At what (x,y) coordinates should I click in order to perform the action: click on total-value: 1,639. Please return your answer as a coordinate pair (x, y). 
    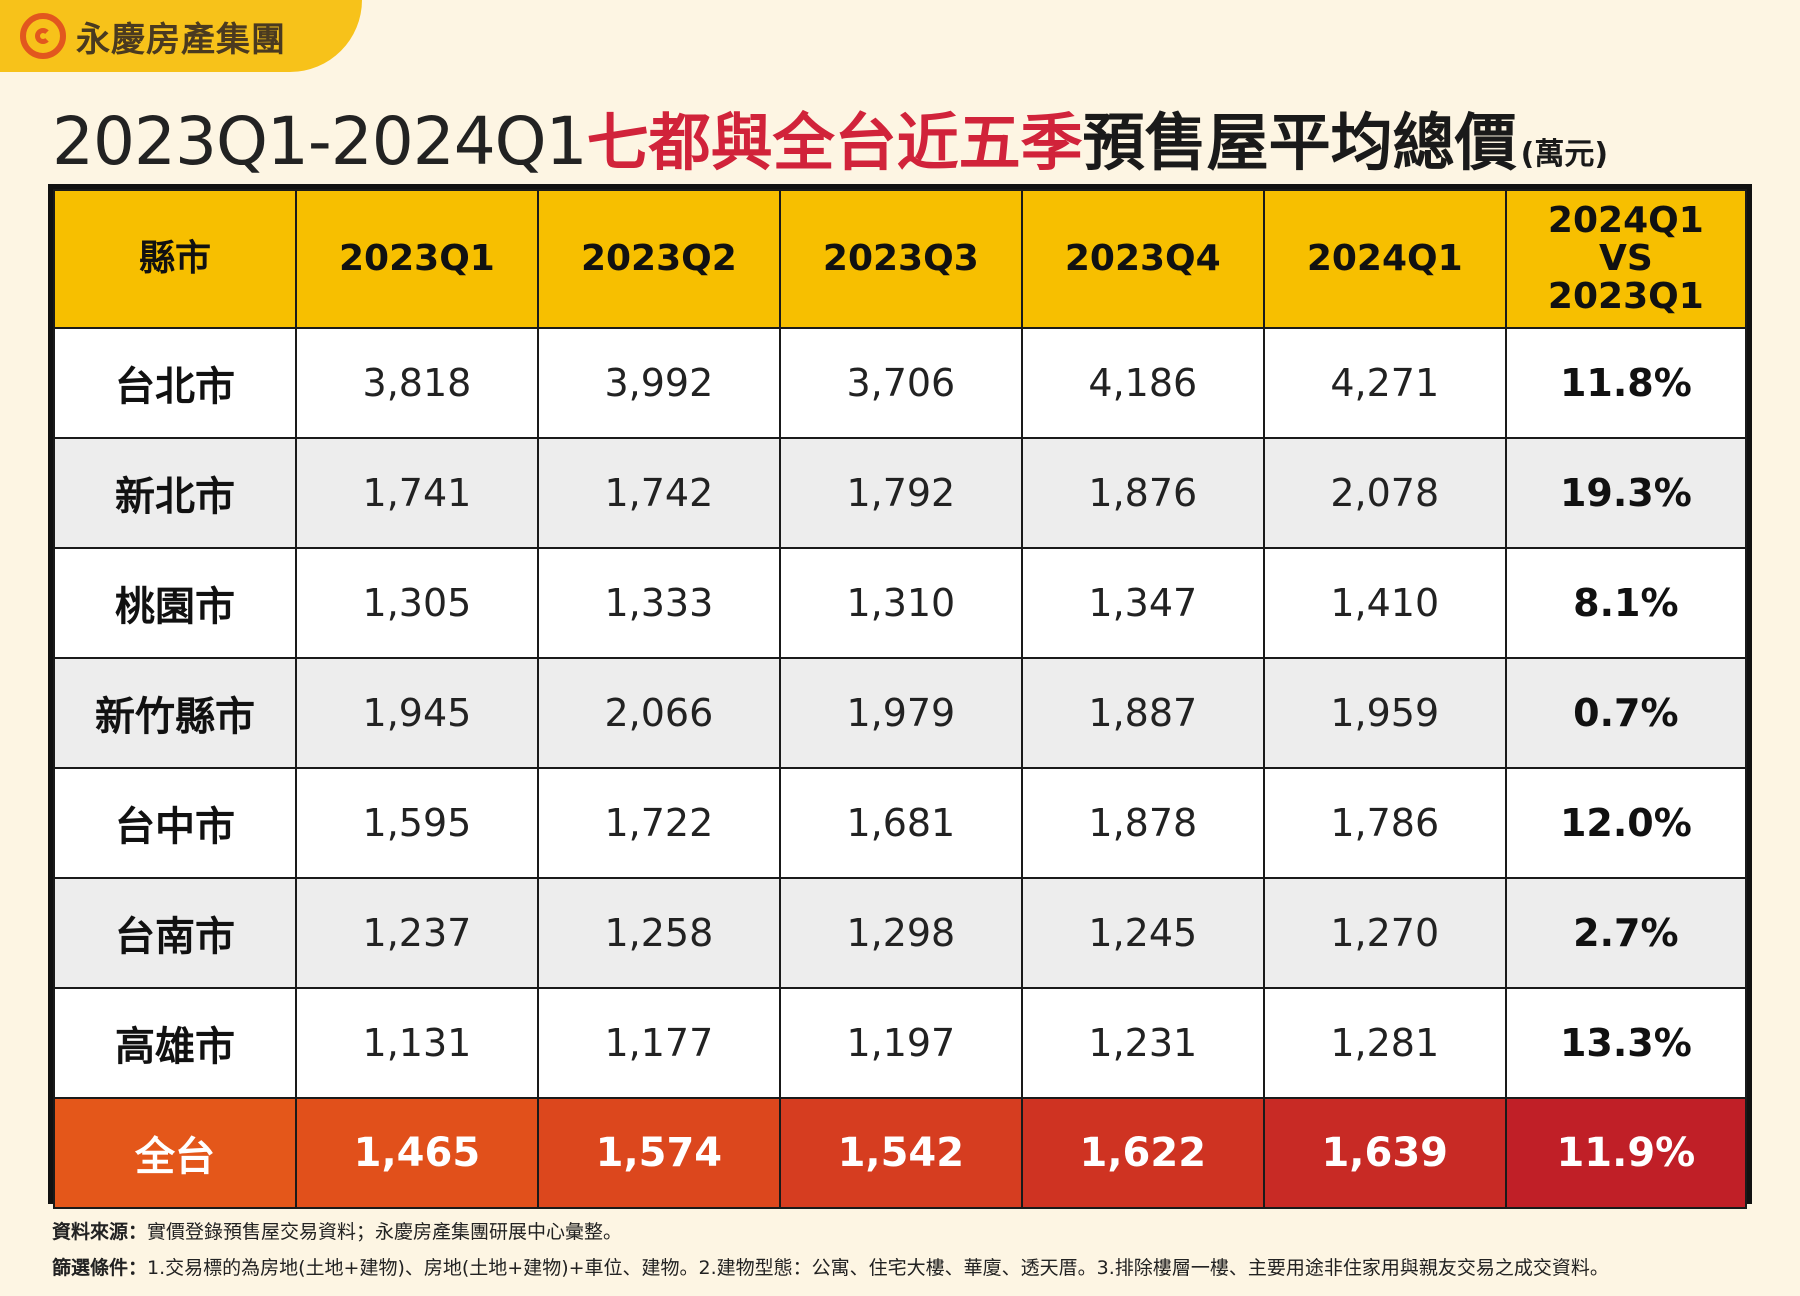
    Looking at the image, I should click on (1384, 1153).